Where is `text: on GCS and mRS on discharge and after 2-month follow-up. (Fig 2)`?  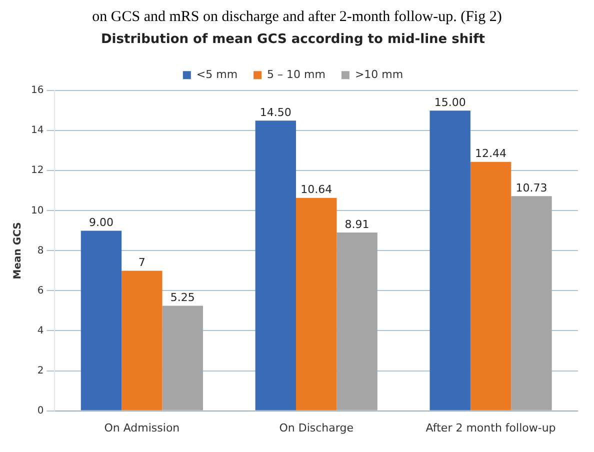
text: on GCS and mRS on discharge and after 2-month follow-up. (Fig 2) is located at coordinates (297, 17).